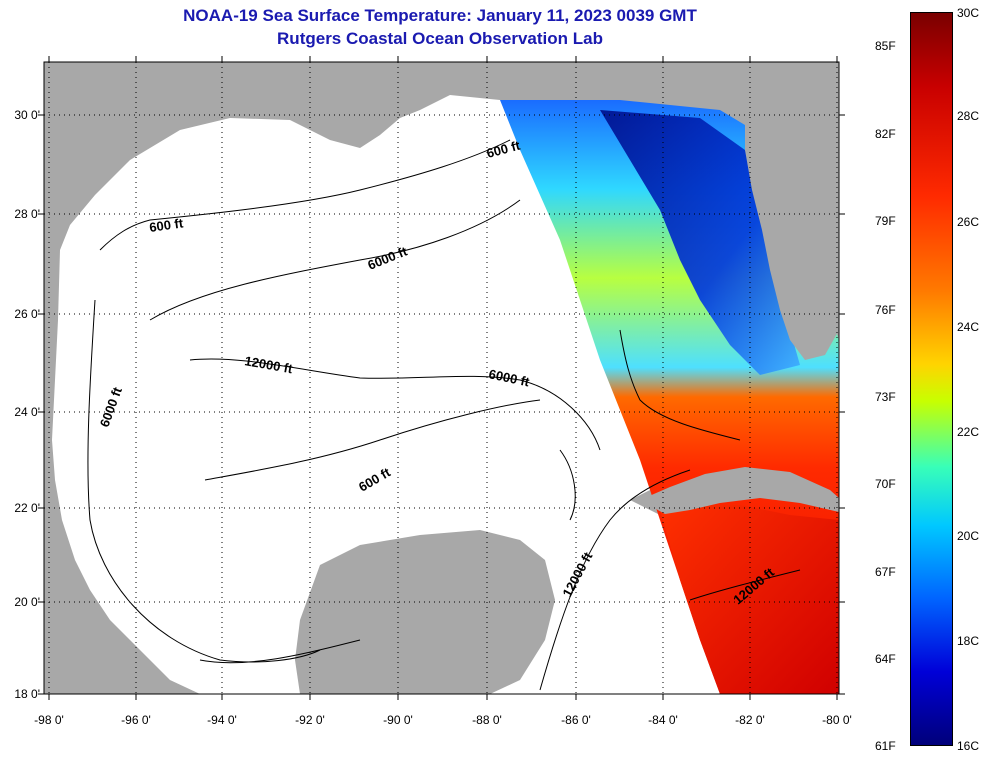 This screenshot has height=761, width=992. What do you see at coordinates (885, 397) in the screenshot?
I see `colorbar-f-label: 73F` at bounding box center [885, 397].